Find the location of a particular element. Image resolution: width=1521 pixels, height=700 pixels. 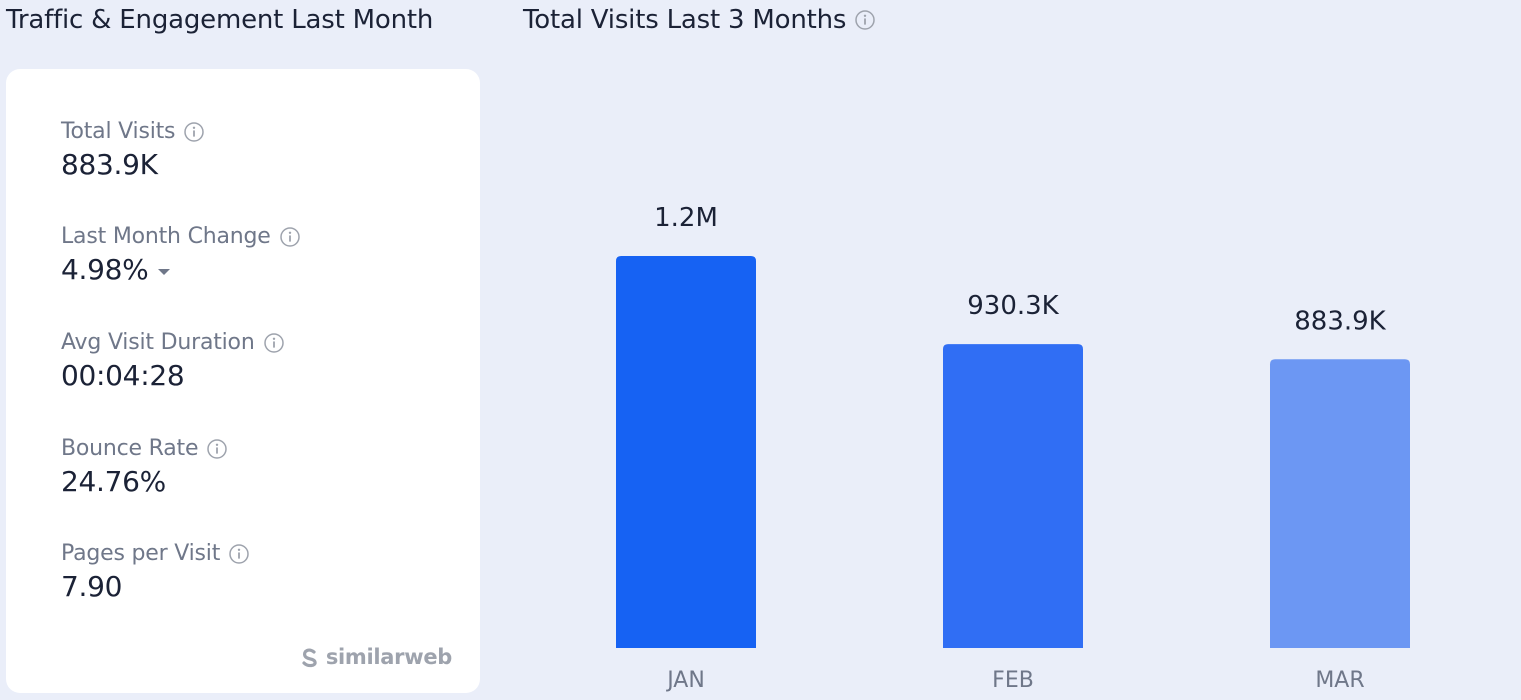

metric-label-row: Pages per Visit is located at coordinates (155, 553).